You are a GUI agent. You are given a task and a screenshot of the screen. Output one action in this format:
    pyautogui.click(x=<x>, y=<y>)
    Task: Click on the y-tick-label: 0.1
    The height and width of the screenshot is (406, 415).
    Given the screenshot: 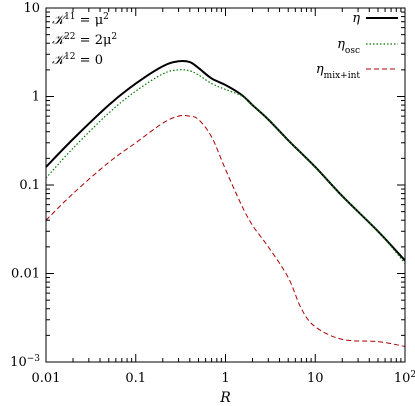 What is the action you would take?
    pyautogui.click(x=29, y=185)
    